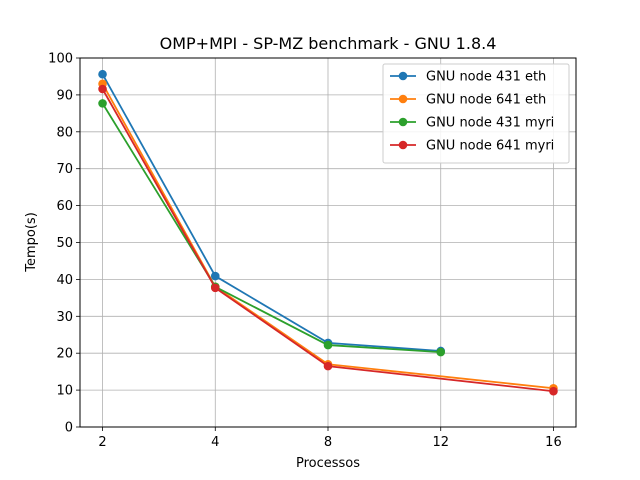 The image size is (640, 480). I want to click on y-tick-label: 90, so click(64, 95).